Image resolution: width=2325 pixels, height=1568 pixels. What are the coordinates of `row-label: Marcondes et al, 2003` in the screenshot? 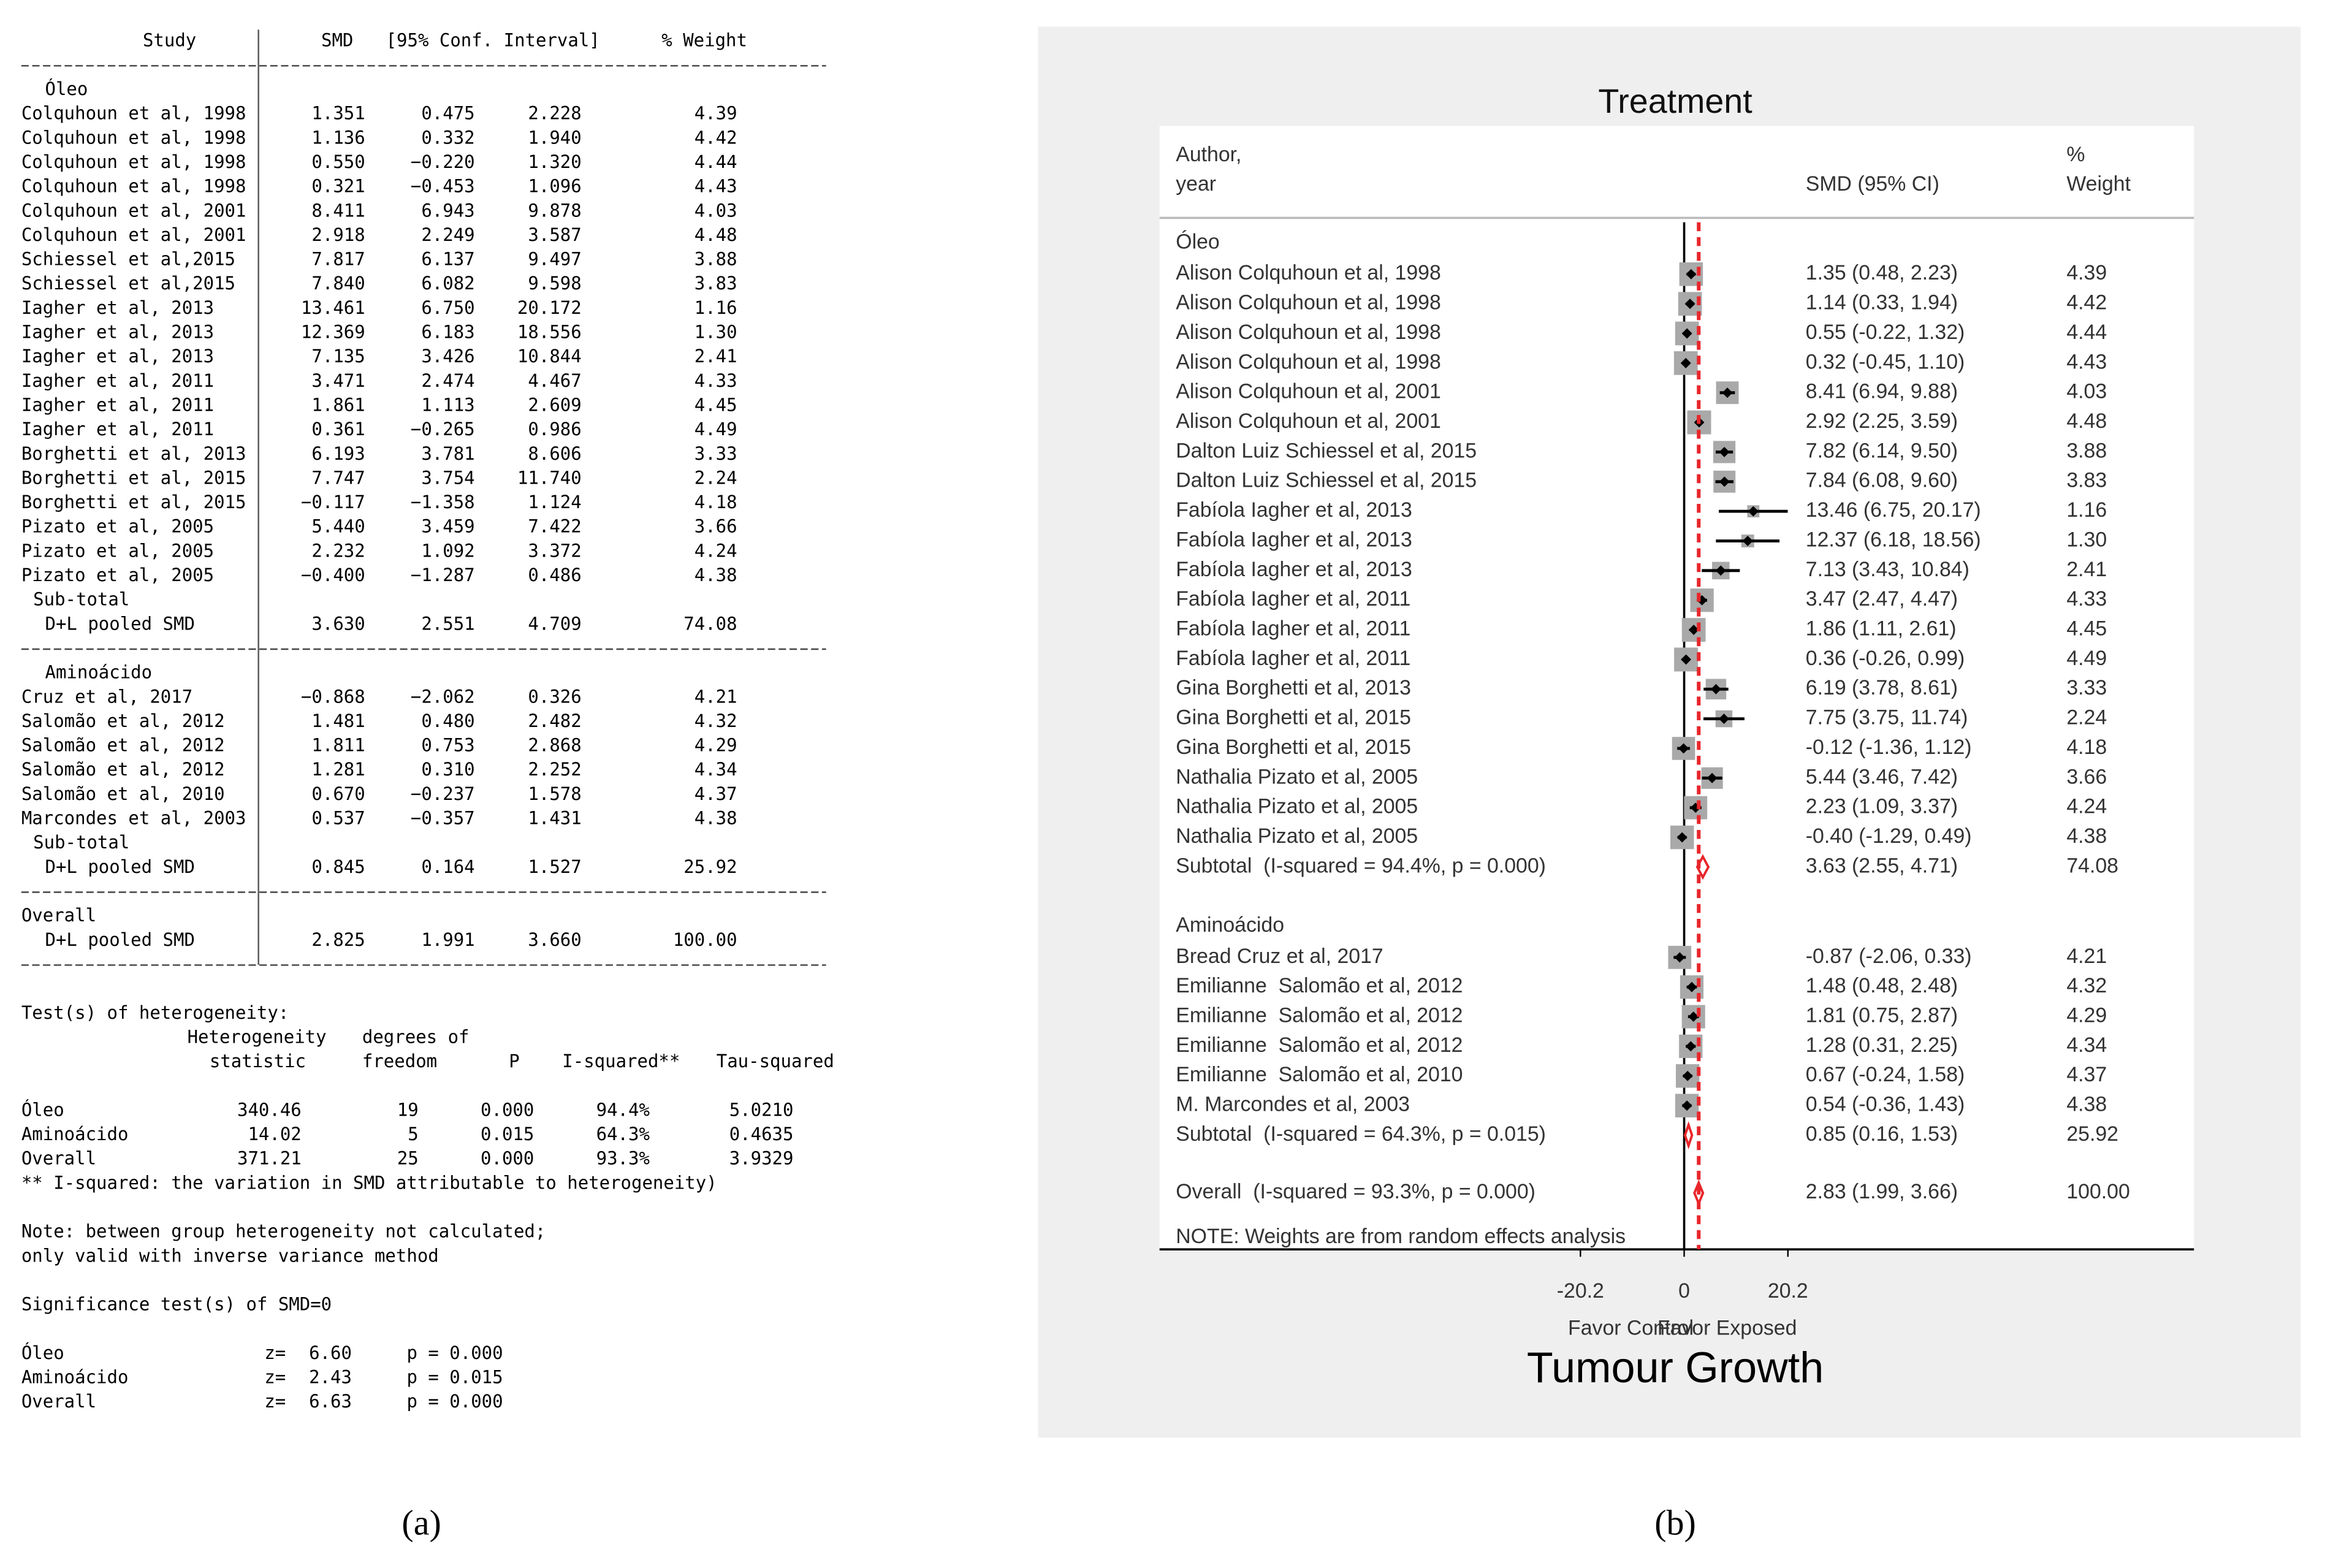 It's located at (133, 818).